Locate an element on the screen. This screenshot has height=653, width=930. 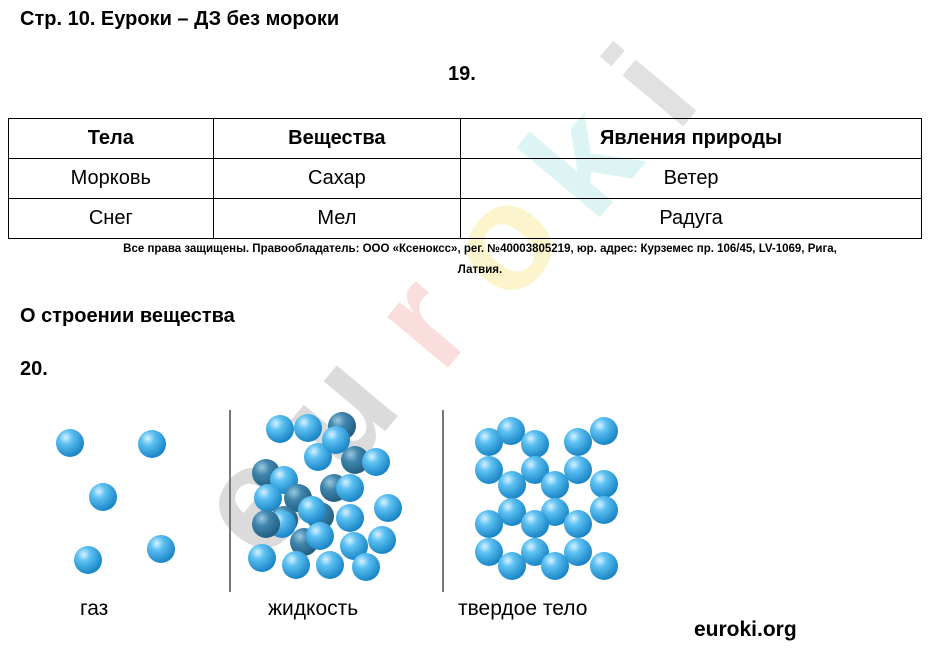
table-cell: Снег is located at coordinates (111, 218).